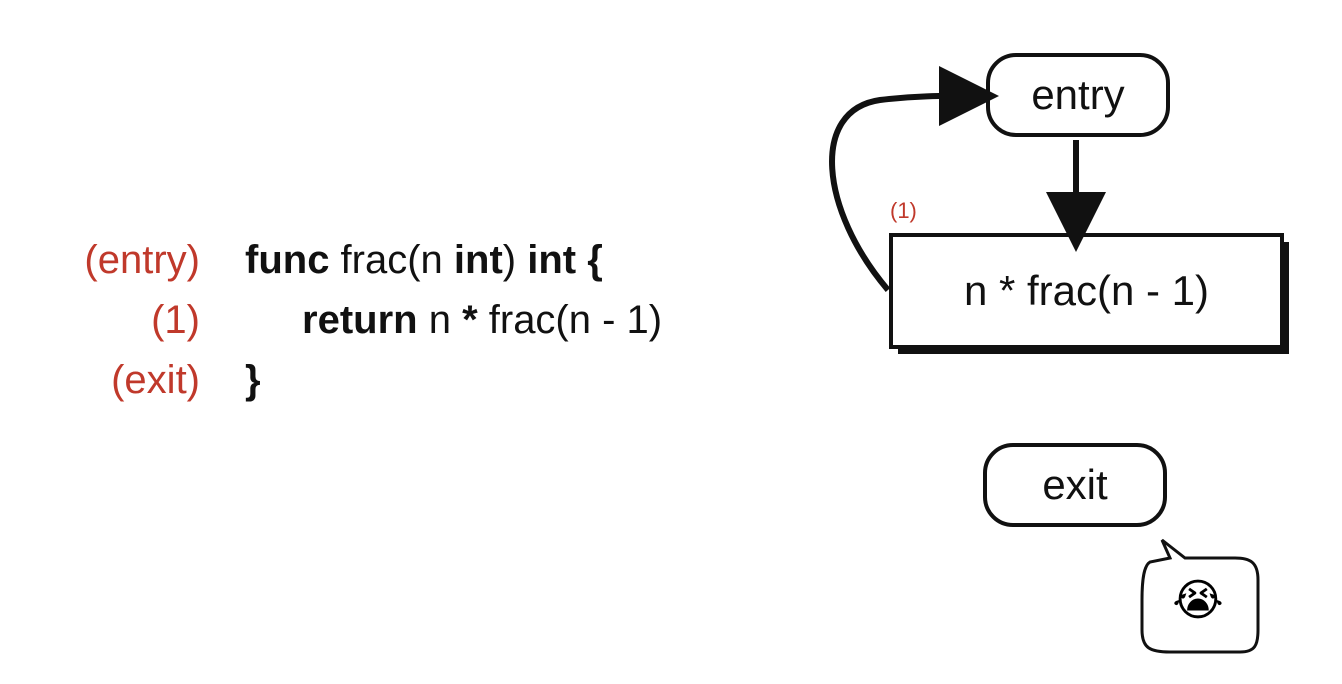 The height and width of the screenshot is (684, 1342). What do you see at coordinates (440, 320) in the screenshot?
I see `code-text: n` at bounding box center [440, 320].